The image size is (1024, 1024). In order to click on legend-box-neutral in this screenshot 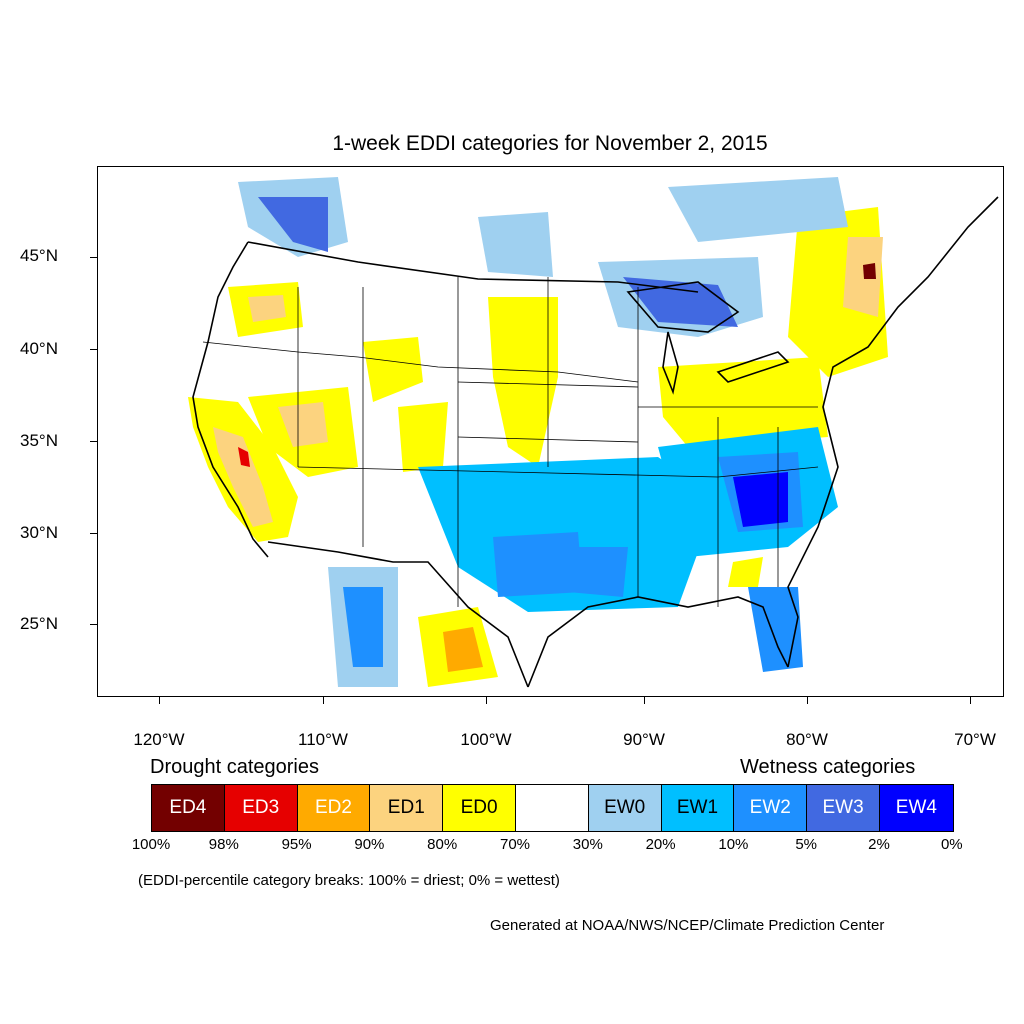, I will do `click(552, 808)`.